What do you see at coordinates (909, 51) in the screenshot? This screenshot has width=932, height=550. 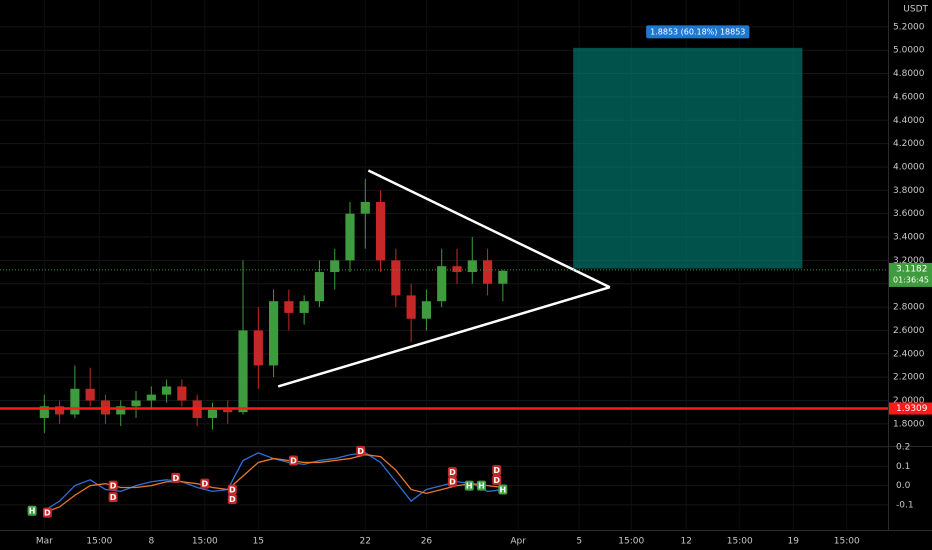 I see `y-tick-label: 5.0000` at bounding box center [909, 51].